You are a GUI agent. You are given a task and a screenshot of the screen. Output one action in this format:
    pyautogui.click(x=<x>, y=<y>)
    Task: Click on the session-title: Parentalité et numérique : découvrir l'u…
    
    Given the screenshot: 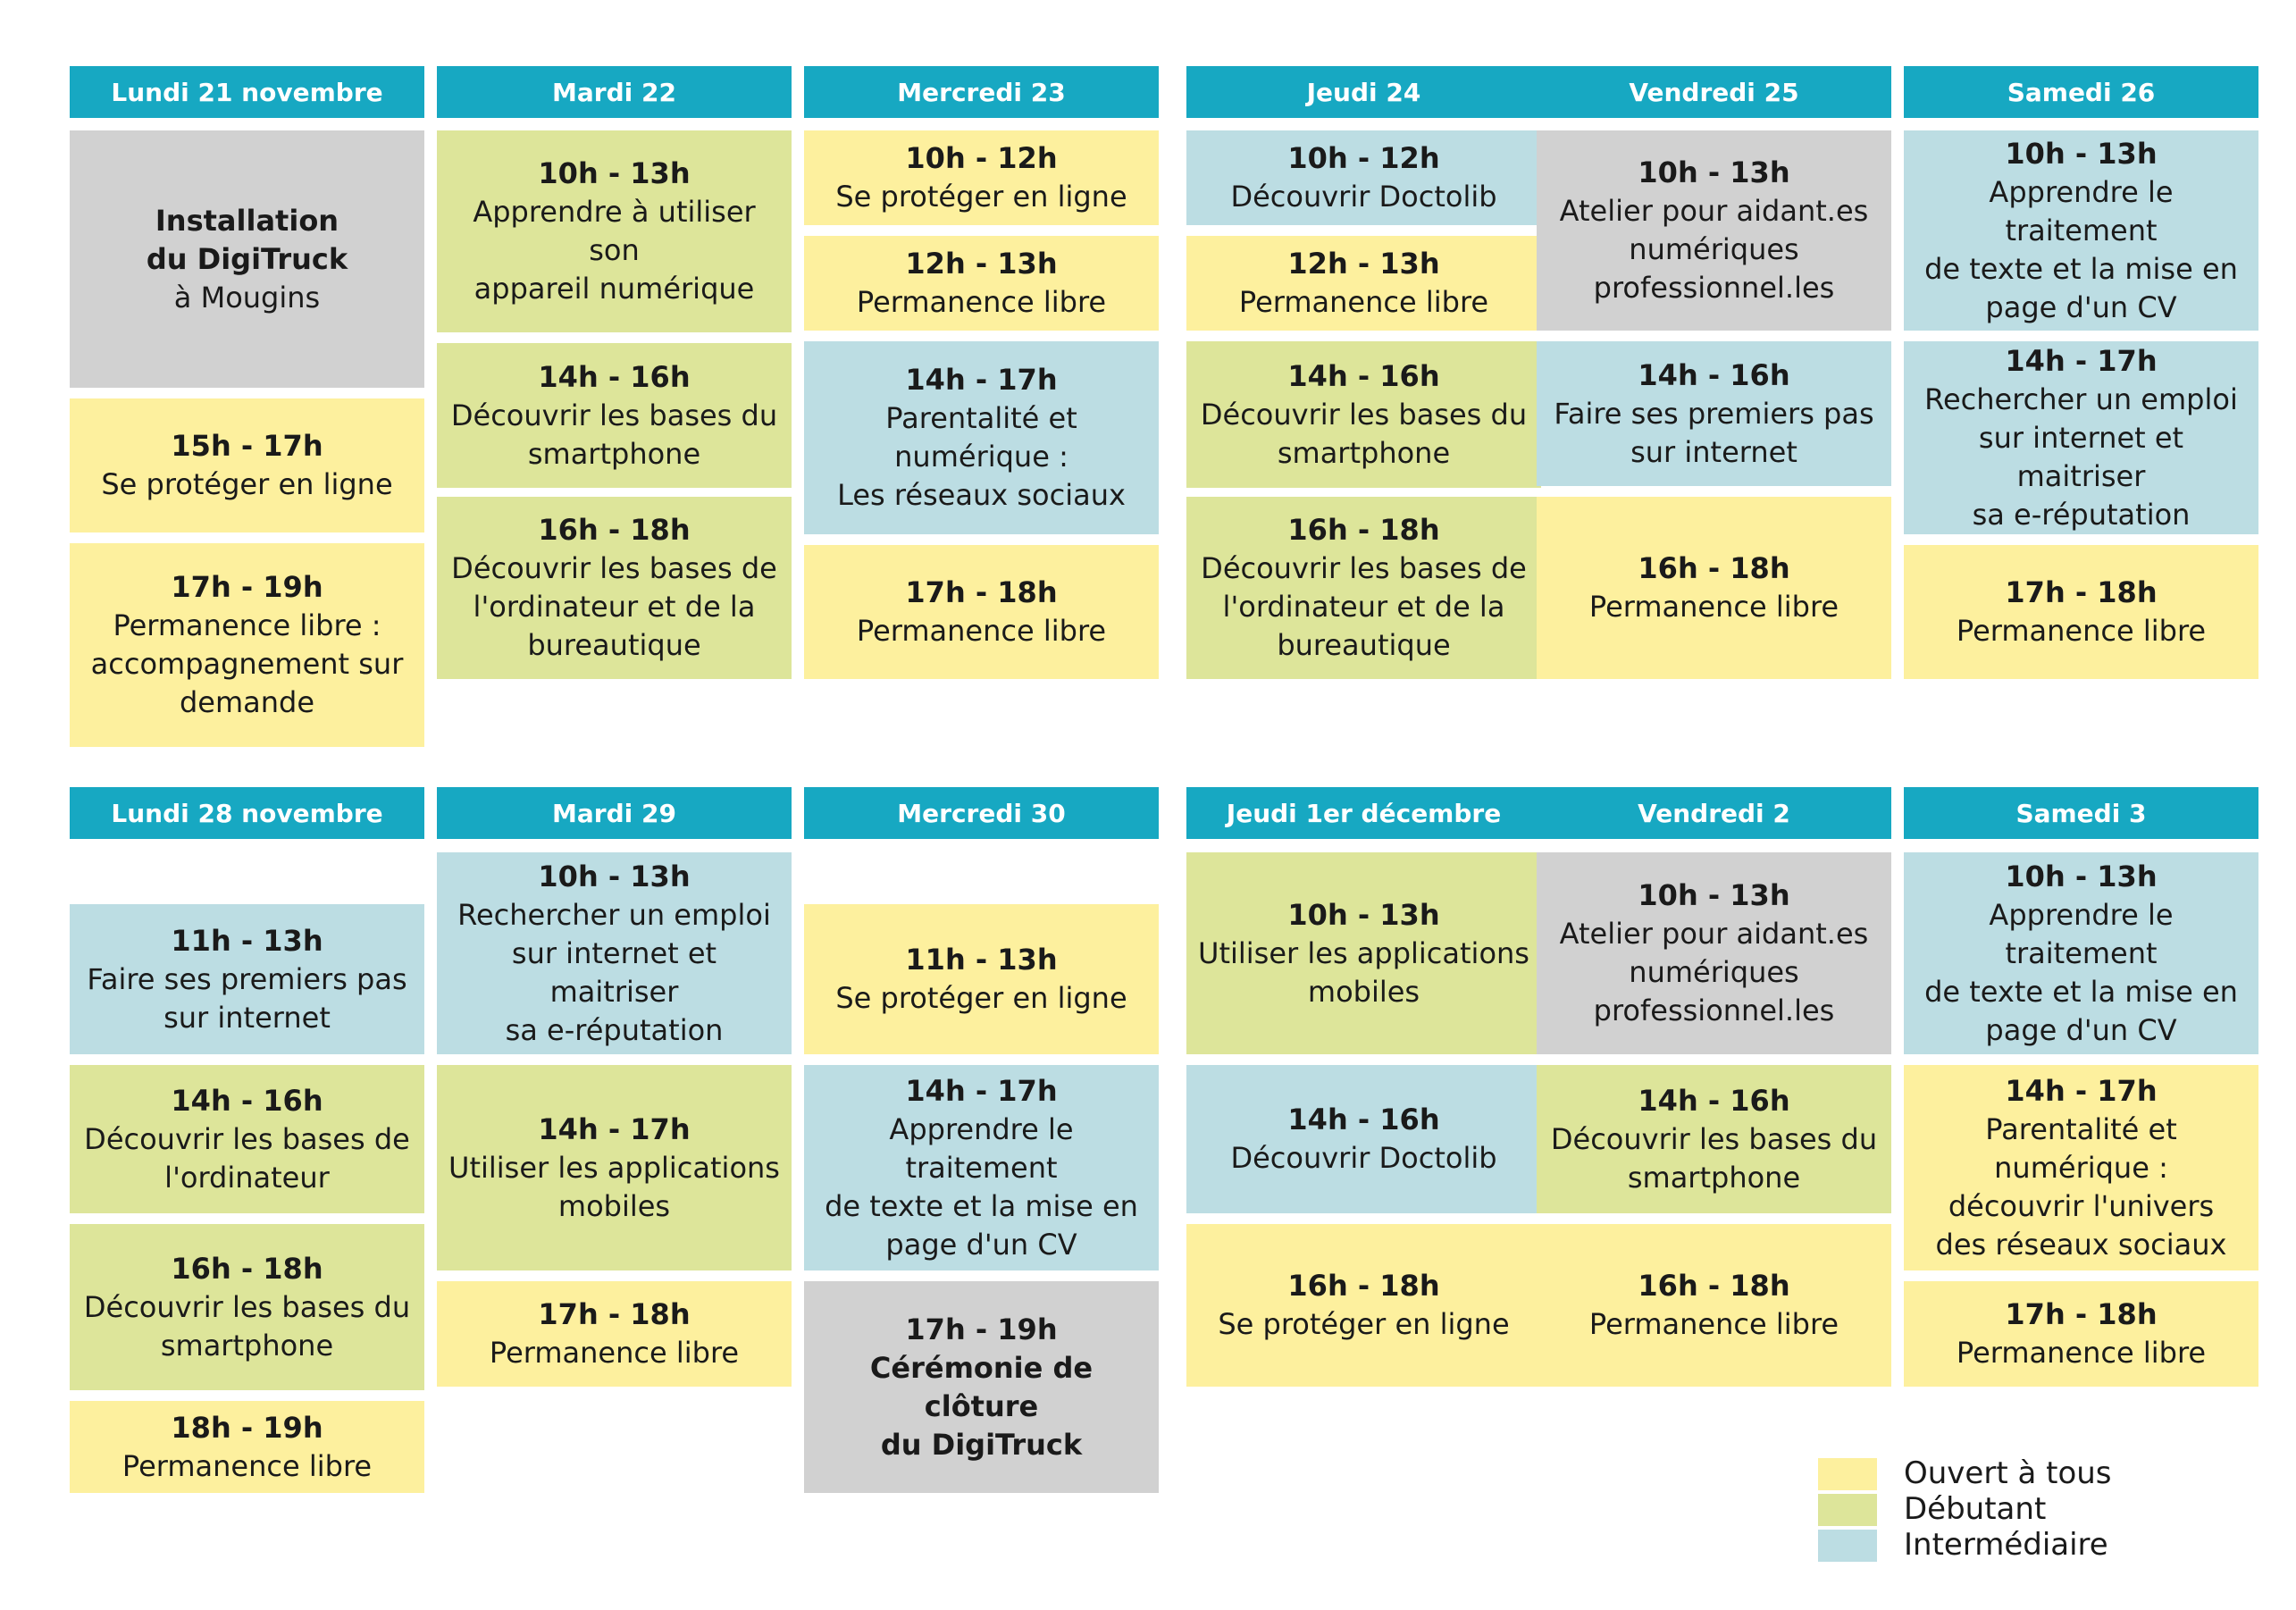 What is the action you would take?
    pyautogui.click(x=2081, y=1186)
    